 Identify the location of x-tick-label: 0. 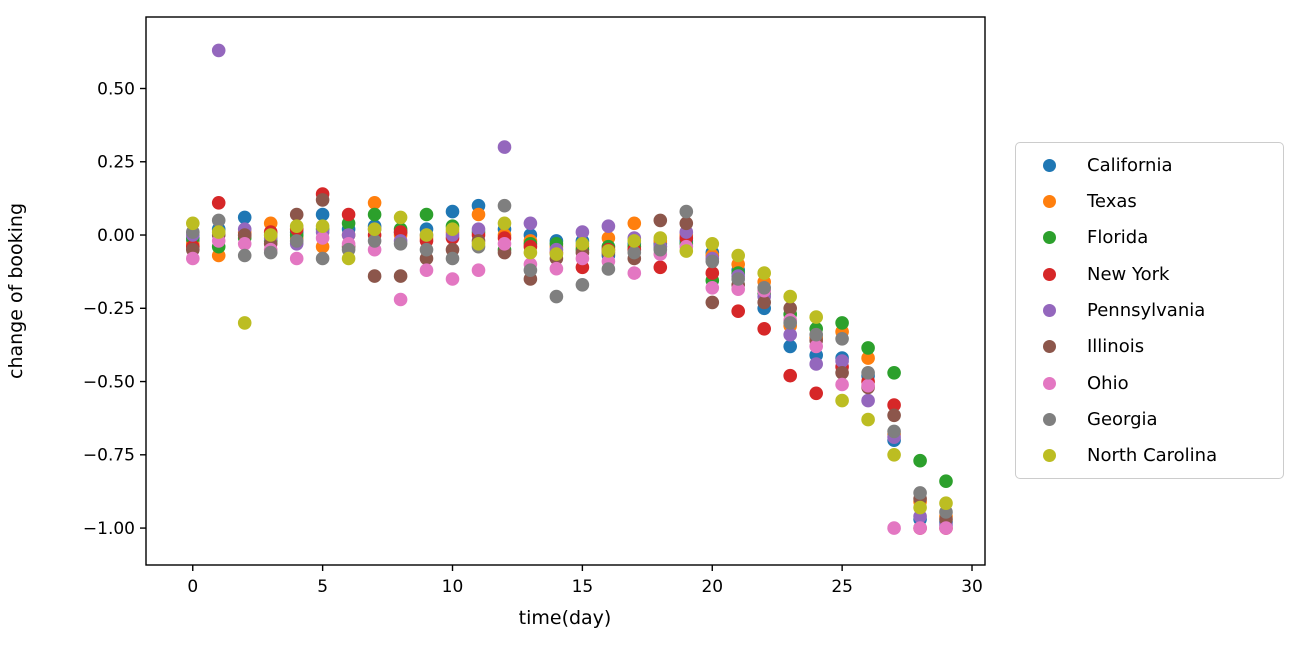
(192, 587).